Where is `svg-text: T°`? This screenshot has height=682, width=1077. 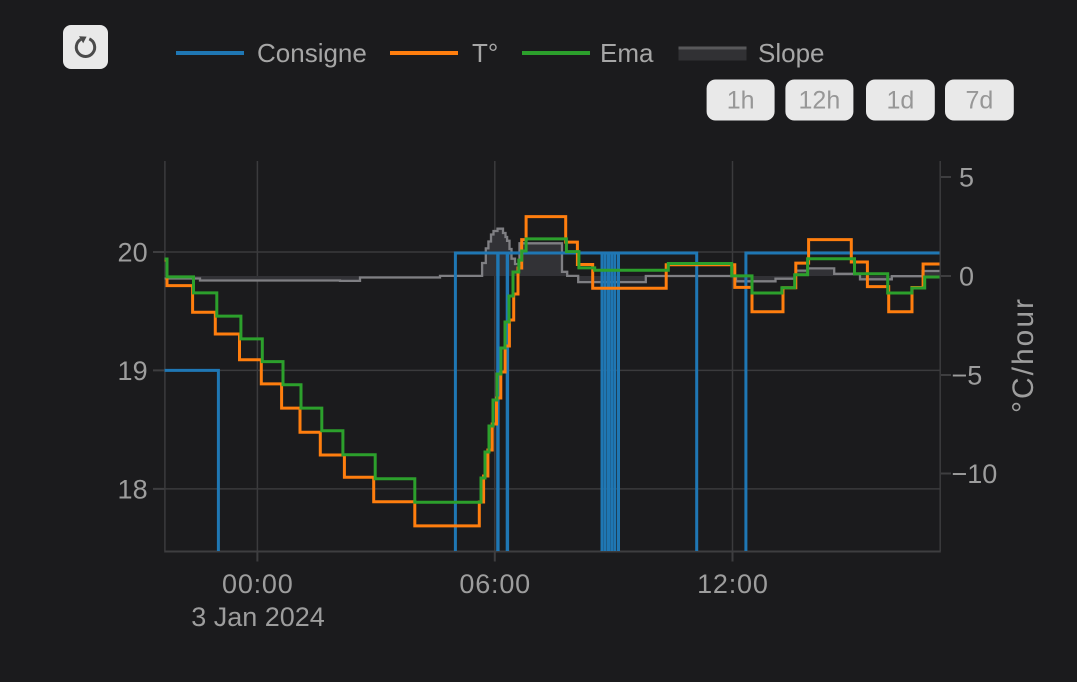
svg-text: T° is located at coordinates (485, 53).